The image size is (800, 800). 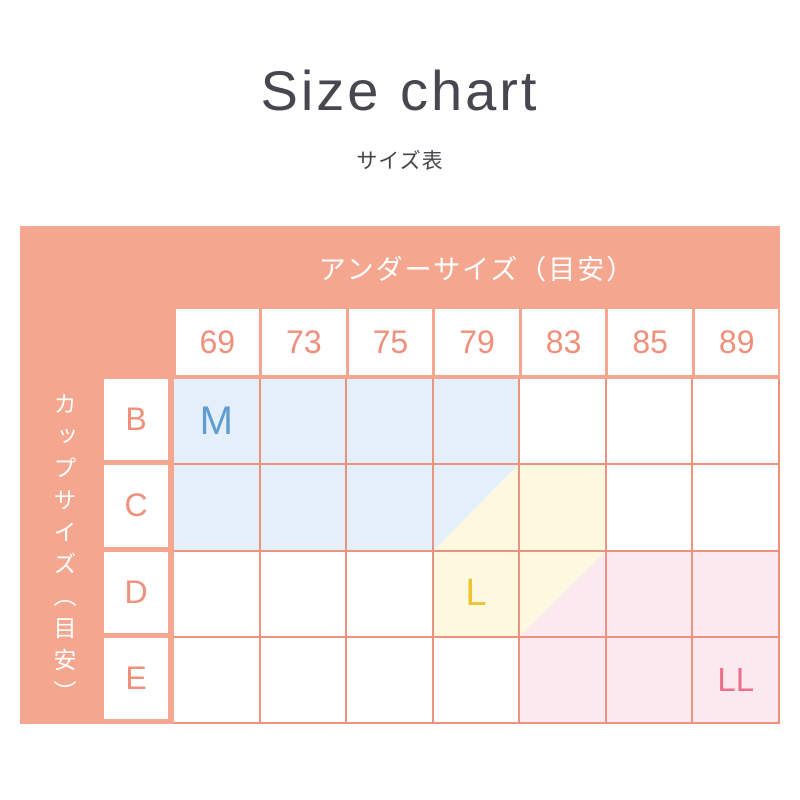 I want to click on column-header-83: 83, so click(x=563, y=342).